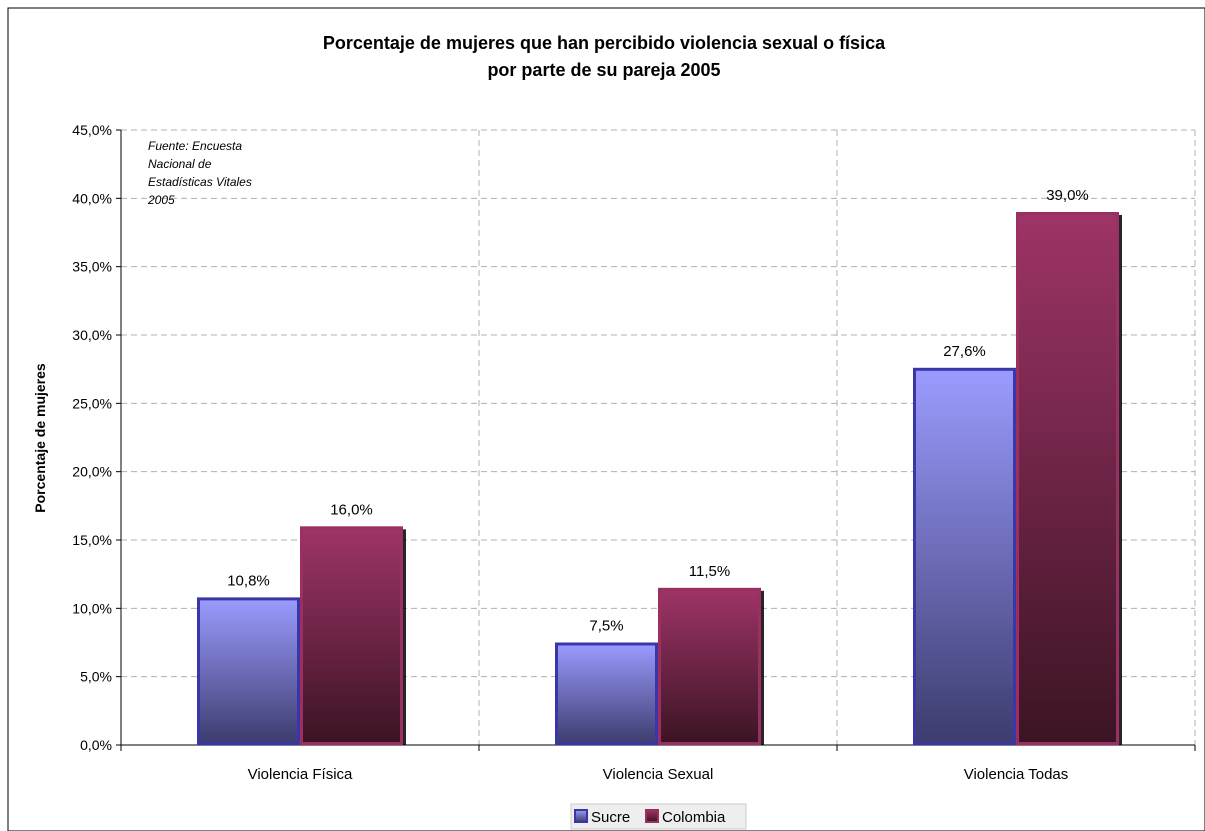 This screenshot has width=1205, height=831. What do you see at coordinates (92, 472) in the screenshot?
I see `y-tick-label: 20,0%` at bounding box center [92, 472].